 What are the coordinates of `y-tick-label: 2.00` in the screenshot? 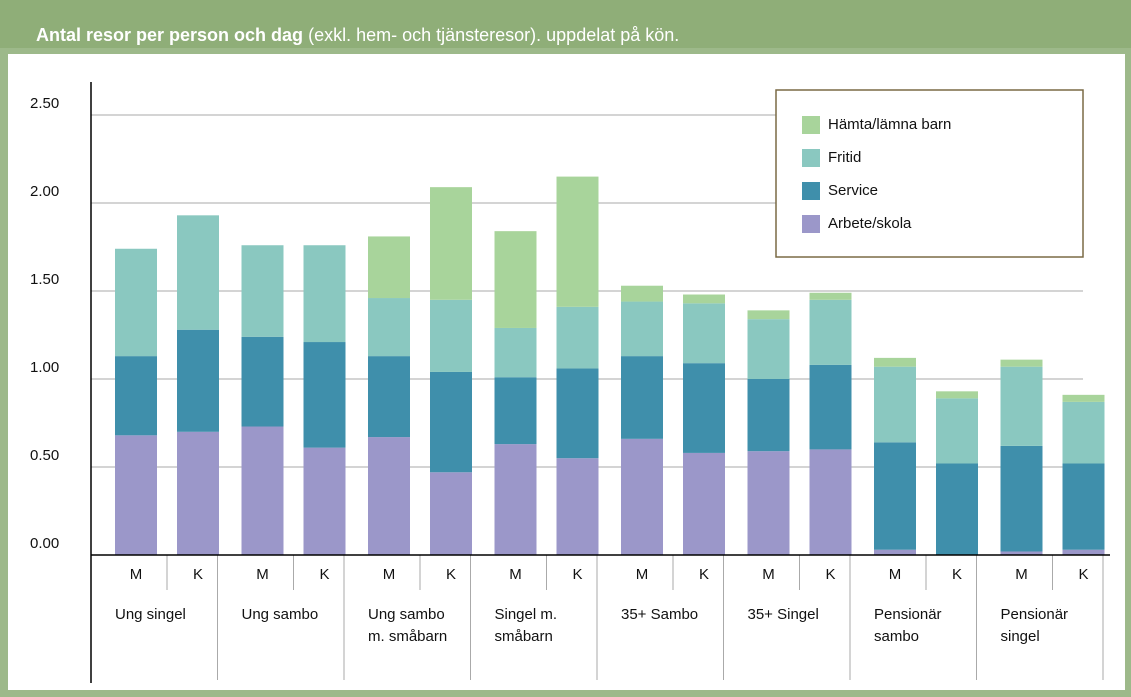 It's located at (44, 191).